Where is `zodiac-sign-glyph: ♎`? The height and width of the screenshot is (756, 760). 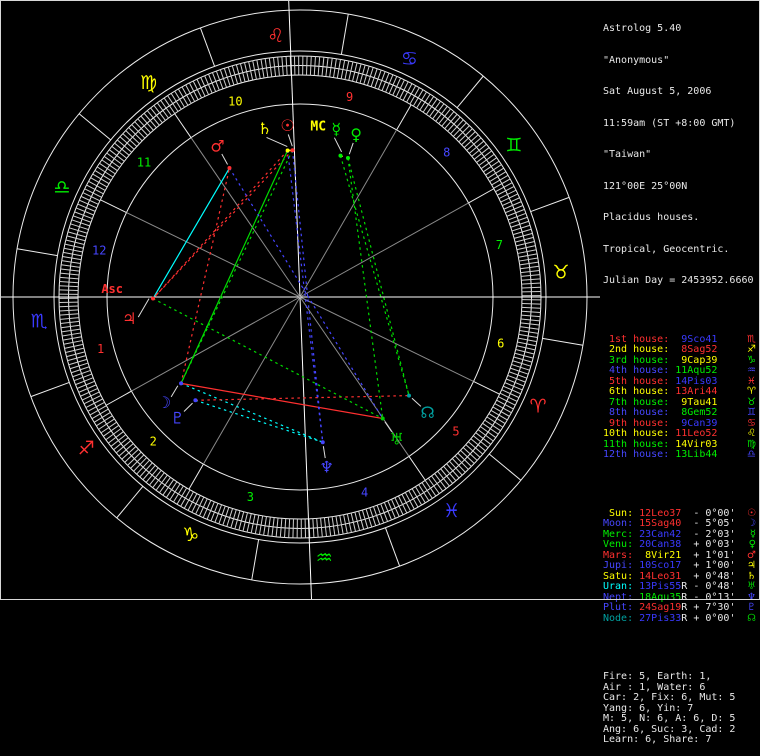 zodiac-sign-glyph: ♎ is located at coordinates (61, 188).